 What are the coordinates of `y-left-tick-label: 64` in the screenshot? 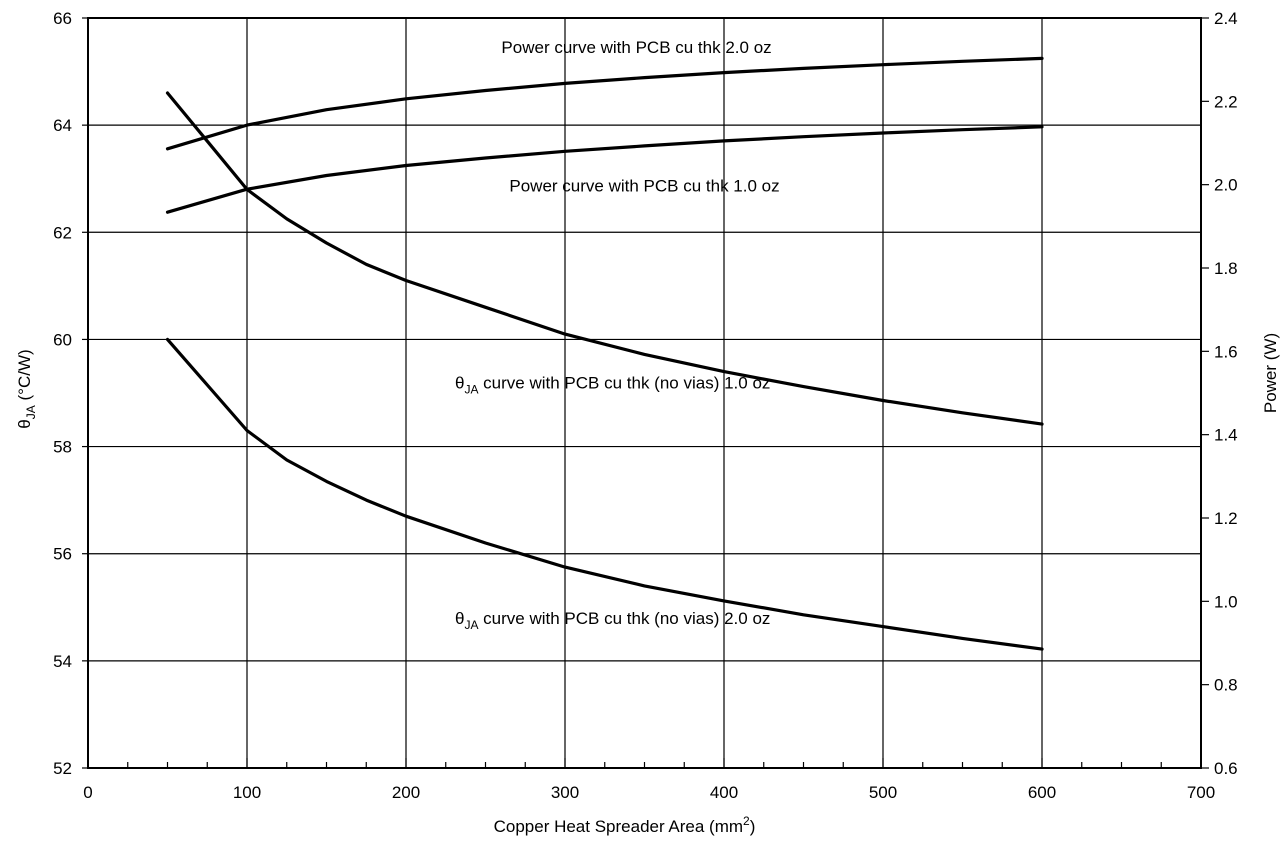 It's located at (62, 125).